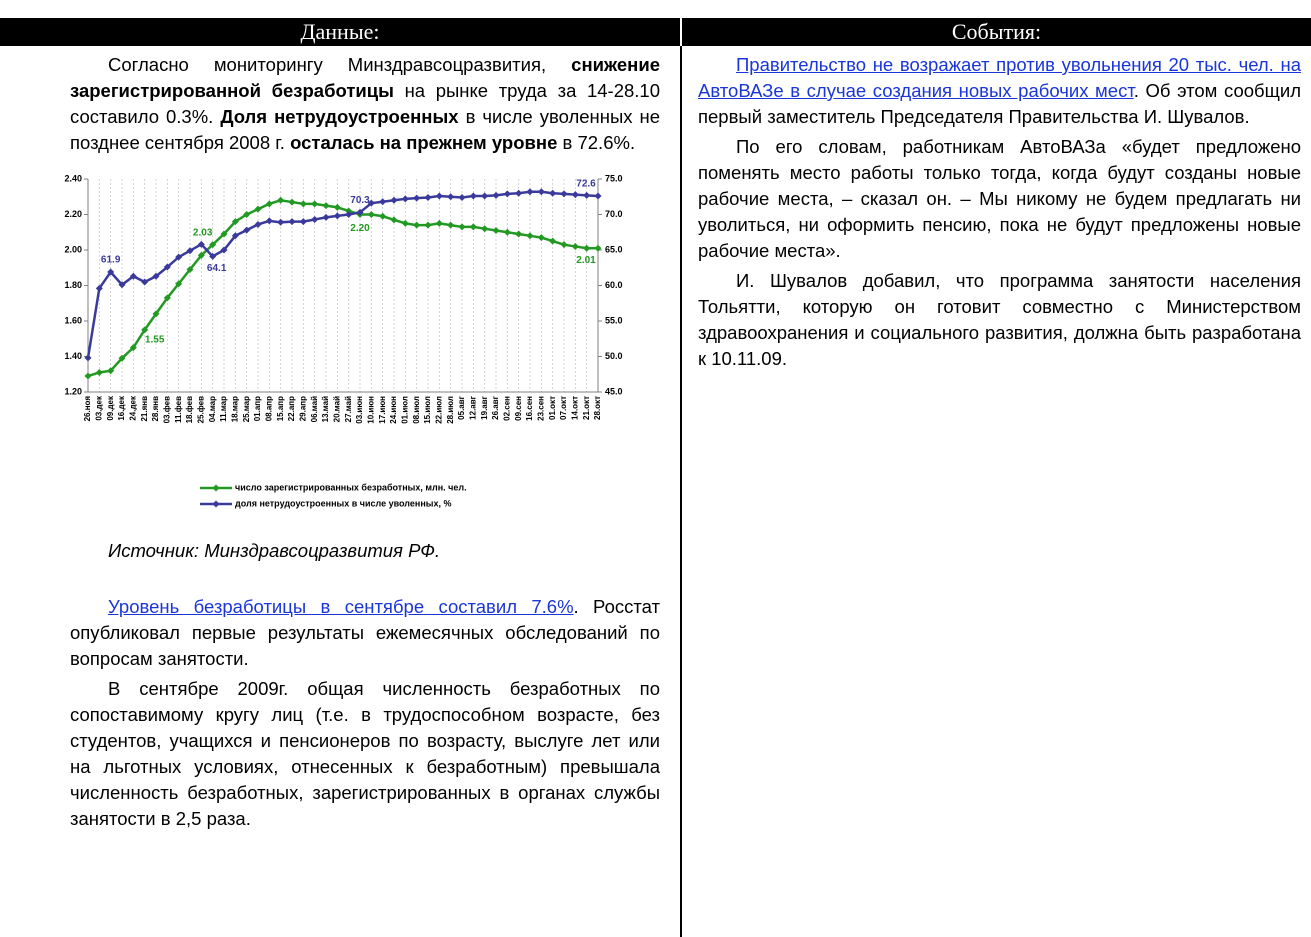 The image size is (1311, 937). What do you see at coordinates (340, 32) in the screenshot?
I see `header-left: Данные:` at bounding box center [340, 32].